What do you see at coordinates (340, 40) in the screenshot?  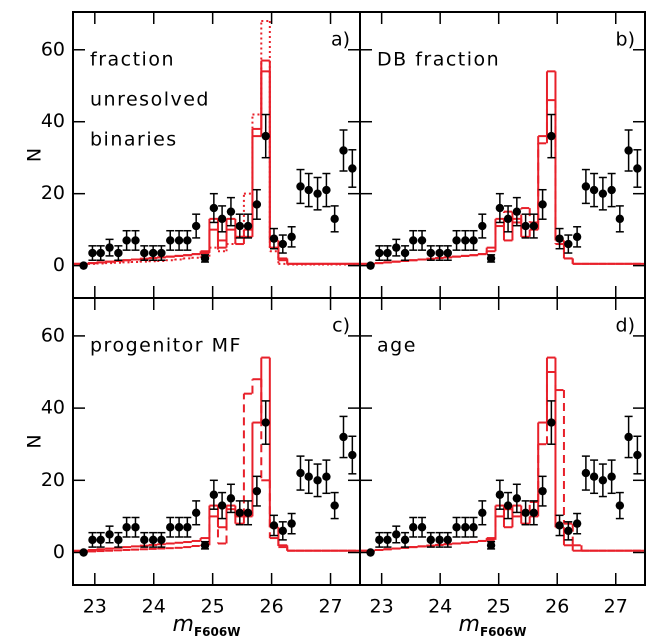 I see `panel-label: a)` at bounding box center [340, 40].